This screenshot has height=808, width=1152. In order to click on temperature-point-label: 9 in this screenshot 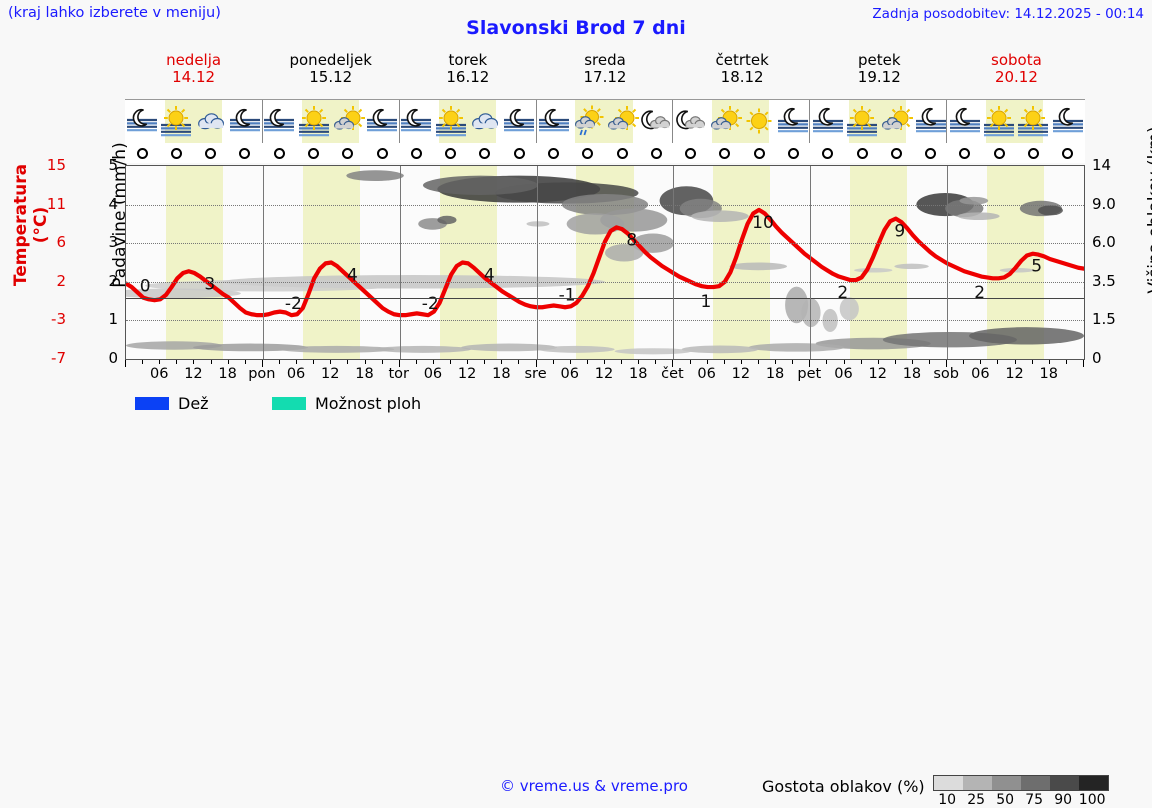, I will do `click(899, 232)`.